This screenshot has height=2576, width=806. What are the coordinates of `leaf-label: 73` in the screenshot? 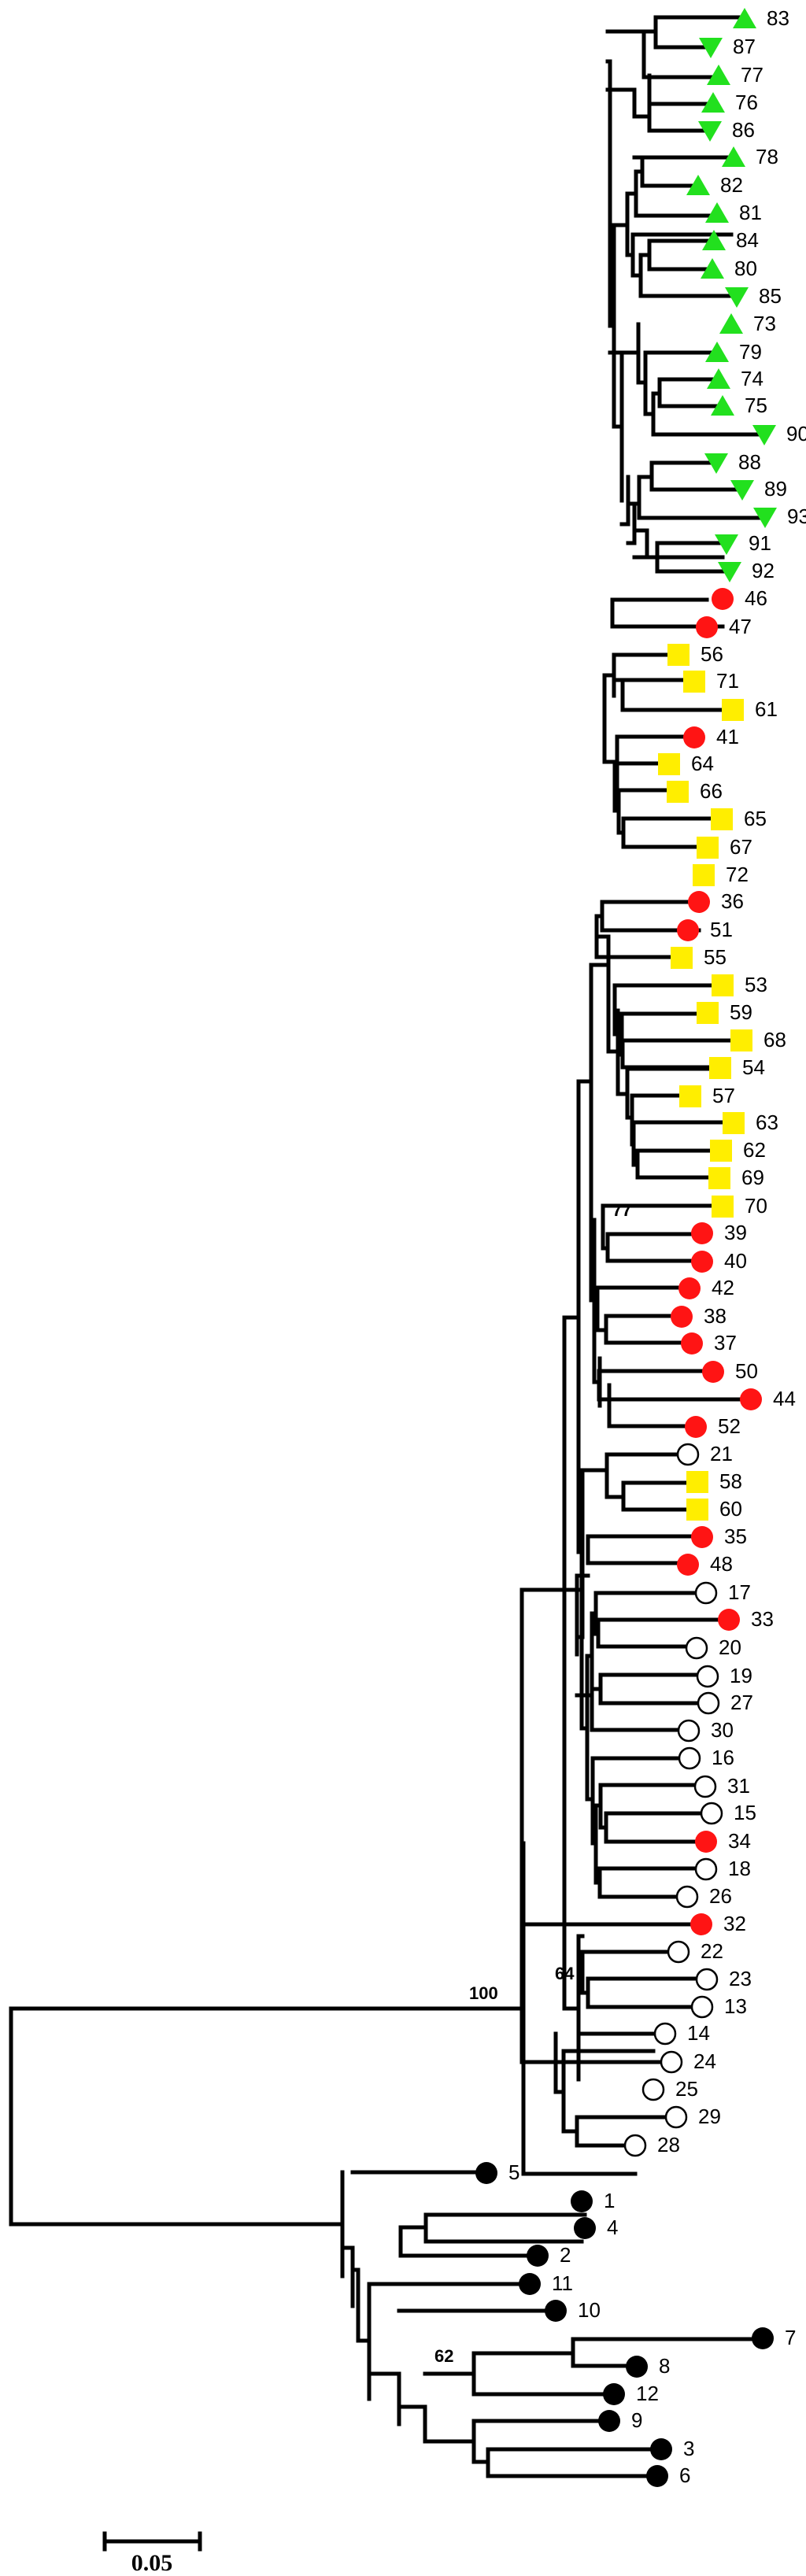 It's located at (764, 323).